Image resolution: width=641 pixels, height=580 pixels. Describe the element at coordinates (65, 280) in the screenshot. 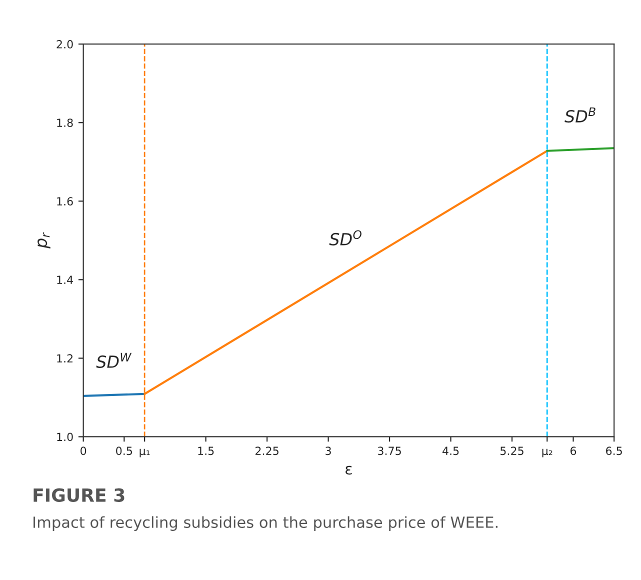

I see `y-tick-label: 1.4` at that location.